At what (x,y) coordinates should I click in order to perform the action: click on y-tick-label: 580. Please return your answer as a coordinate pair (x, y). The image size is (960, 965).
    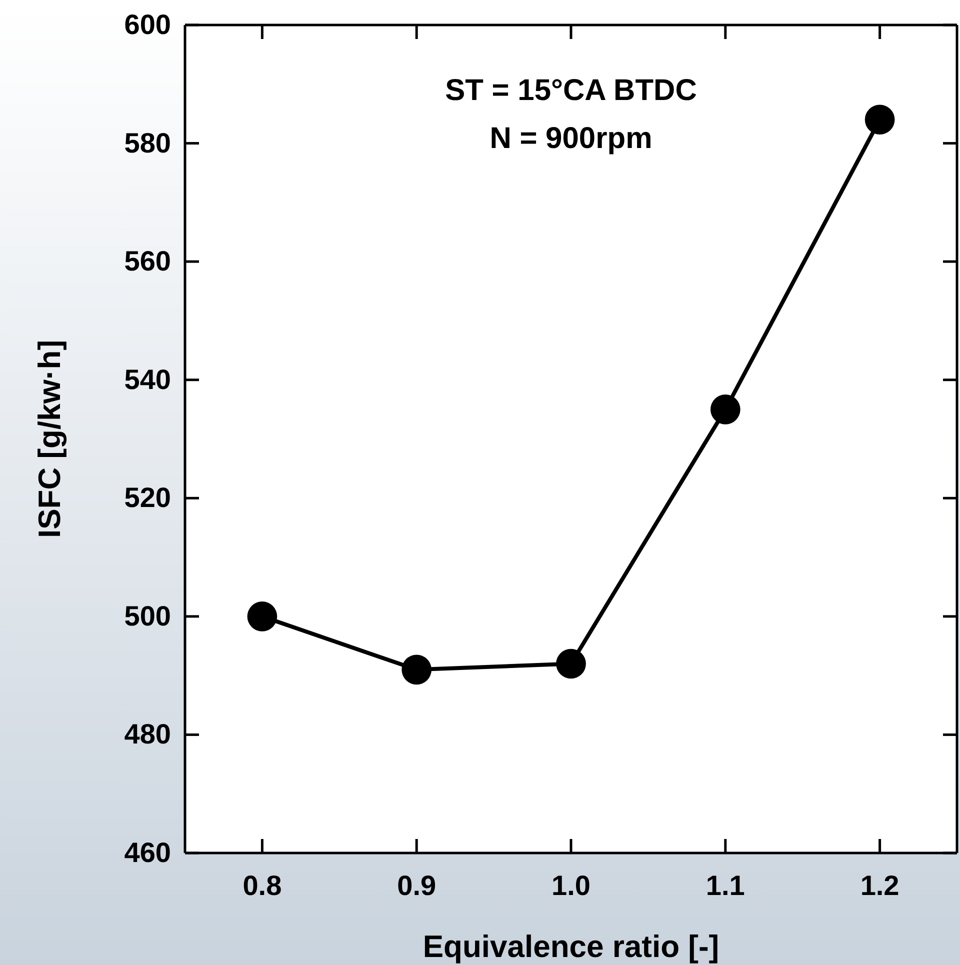
    Looking at the image, I should click on (147, 142).